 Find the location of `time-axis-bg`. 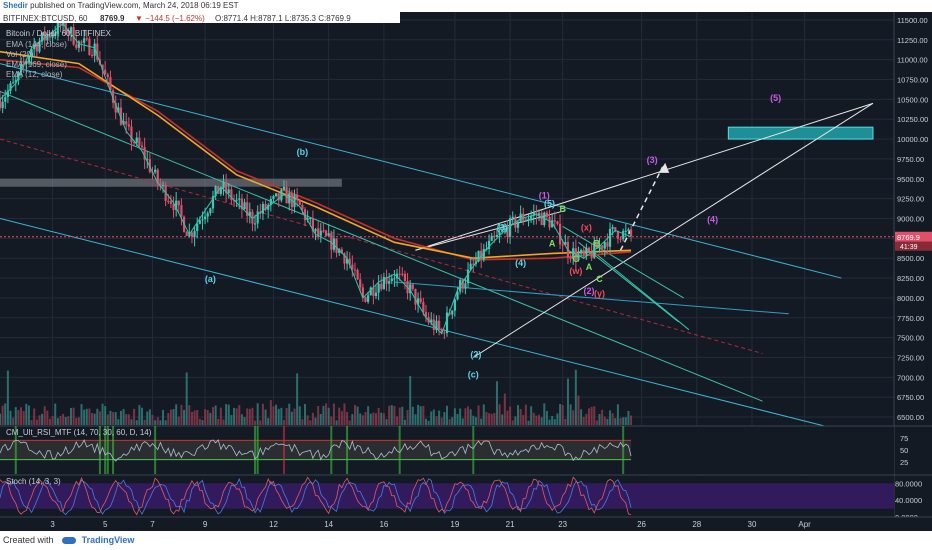

time-axis-bg is located at coordinates (466, 524).